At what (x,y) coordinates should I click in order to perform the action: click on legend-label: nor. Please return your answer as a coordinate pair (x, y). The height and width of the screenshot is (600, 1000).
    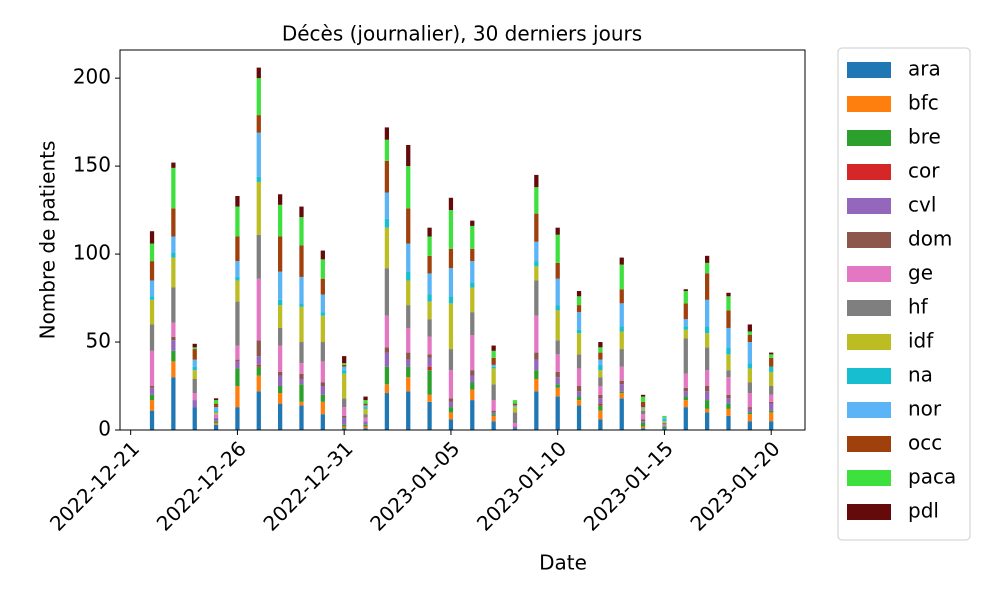
    Looking at the image, I should click on (925, 409).